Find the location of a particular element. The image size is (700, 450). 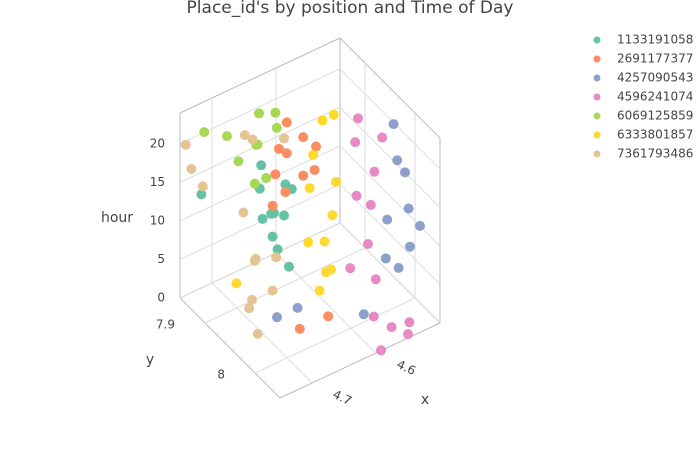

x-axis-title: x is located at coordinates (425, 400).